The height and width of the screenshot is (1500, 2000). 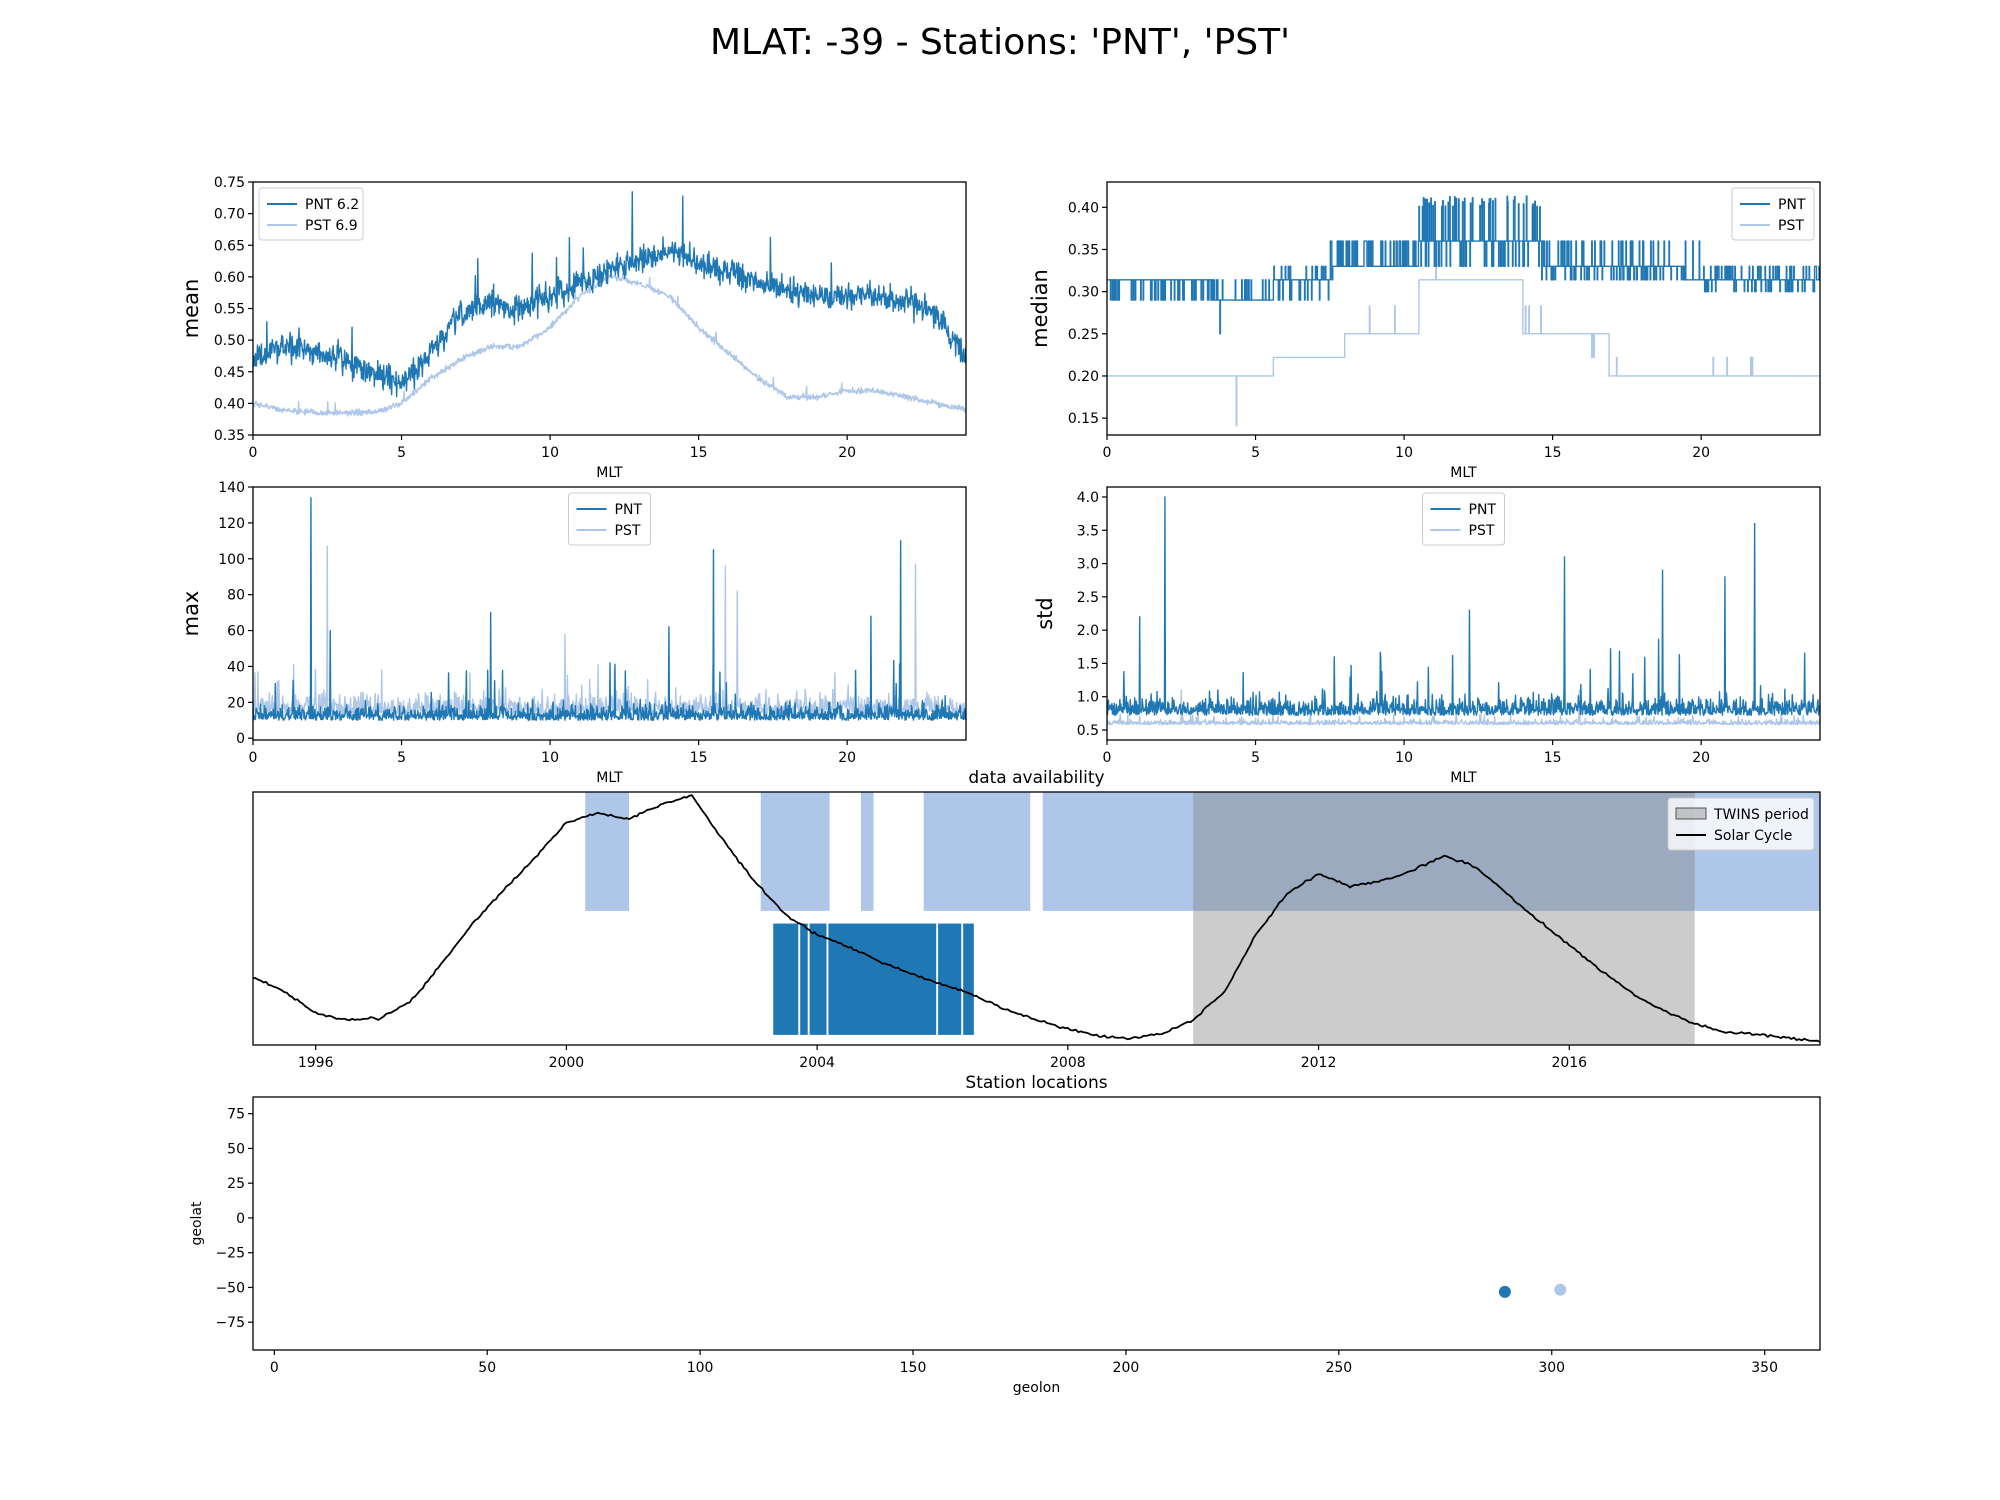 What do you see at coordinates (1040, 308) in the screenshot?
I see `y-axis-label: median` at bounding box center [1040, 308].